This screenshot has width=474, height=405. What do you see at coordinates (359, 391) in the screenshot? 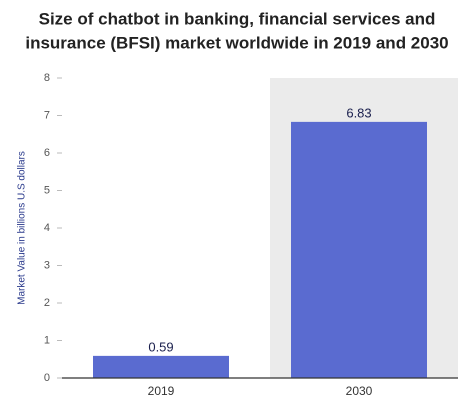
I see `x-tick-label: 2030` at bounding box center [359, 391].